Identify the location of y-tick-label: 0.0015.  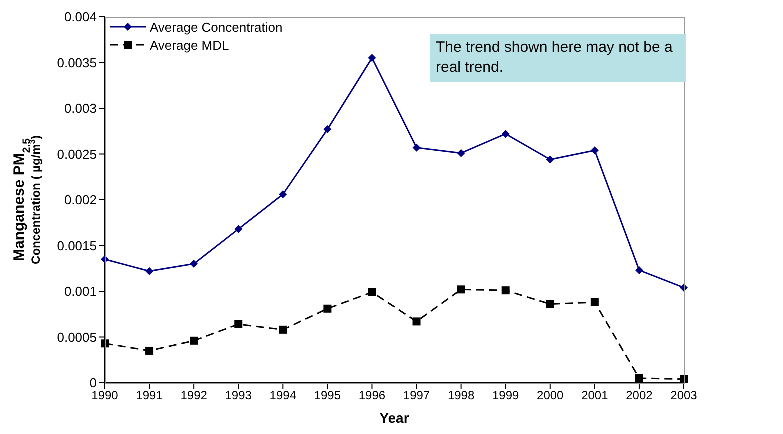
(77, 246).